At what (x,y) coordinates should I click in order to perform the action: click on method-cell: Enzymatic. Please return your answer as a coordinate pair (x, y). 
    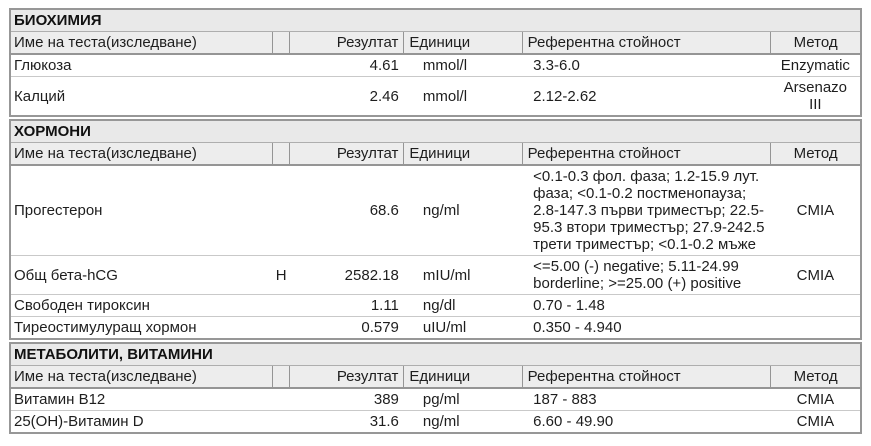
    Looking at the image, I should click on (815, 65).